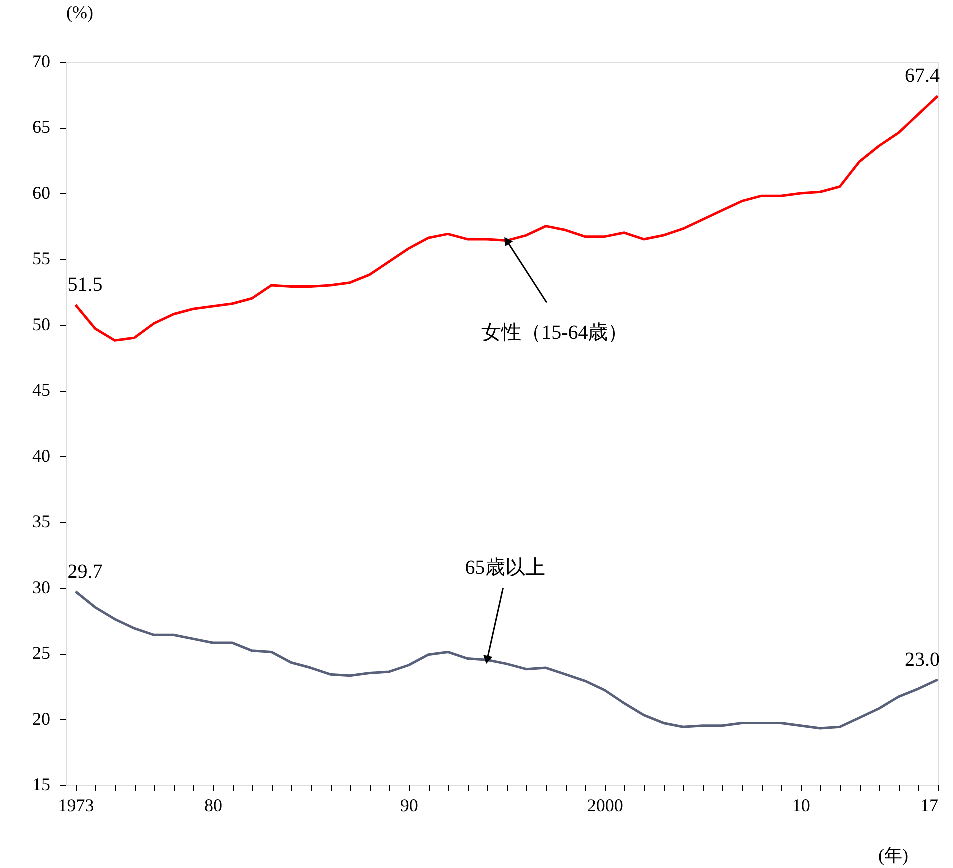 Image resolution: width=953 pixels, height=868 pixels. Describe the element at coordinates (213, 806) in the screenshot. I see `x-tick-label: 80` at that location.